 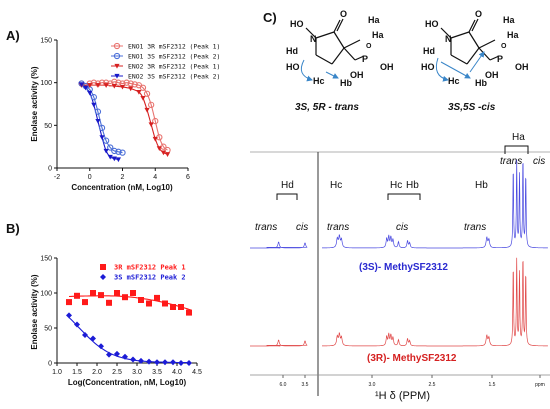 What do you see at coordinates (343, 14) in the screenshot?
I see `trans-atom-o1: O` at bounding box center [343, 14].